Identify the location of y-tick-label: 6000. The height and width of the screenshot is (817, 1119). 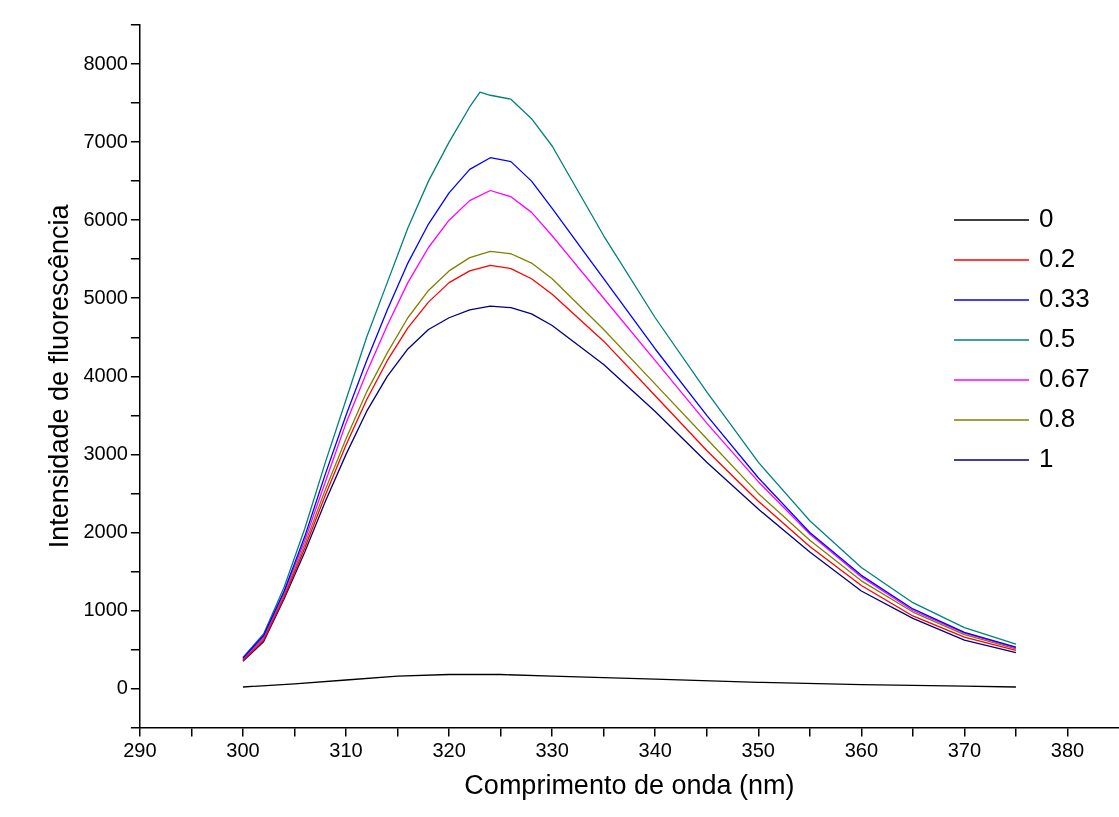
(105, 218).